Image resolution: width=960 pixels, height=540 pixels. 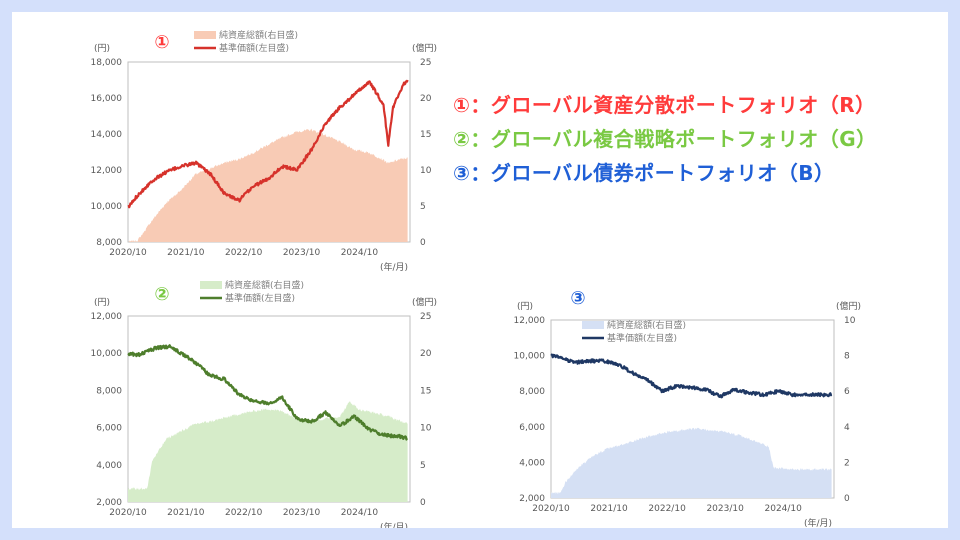 What do you see at coordinates (847, 463) in the screenshot?
I see `y-right-tick-label: 2` at bounding box center [847, 463].